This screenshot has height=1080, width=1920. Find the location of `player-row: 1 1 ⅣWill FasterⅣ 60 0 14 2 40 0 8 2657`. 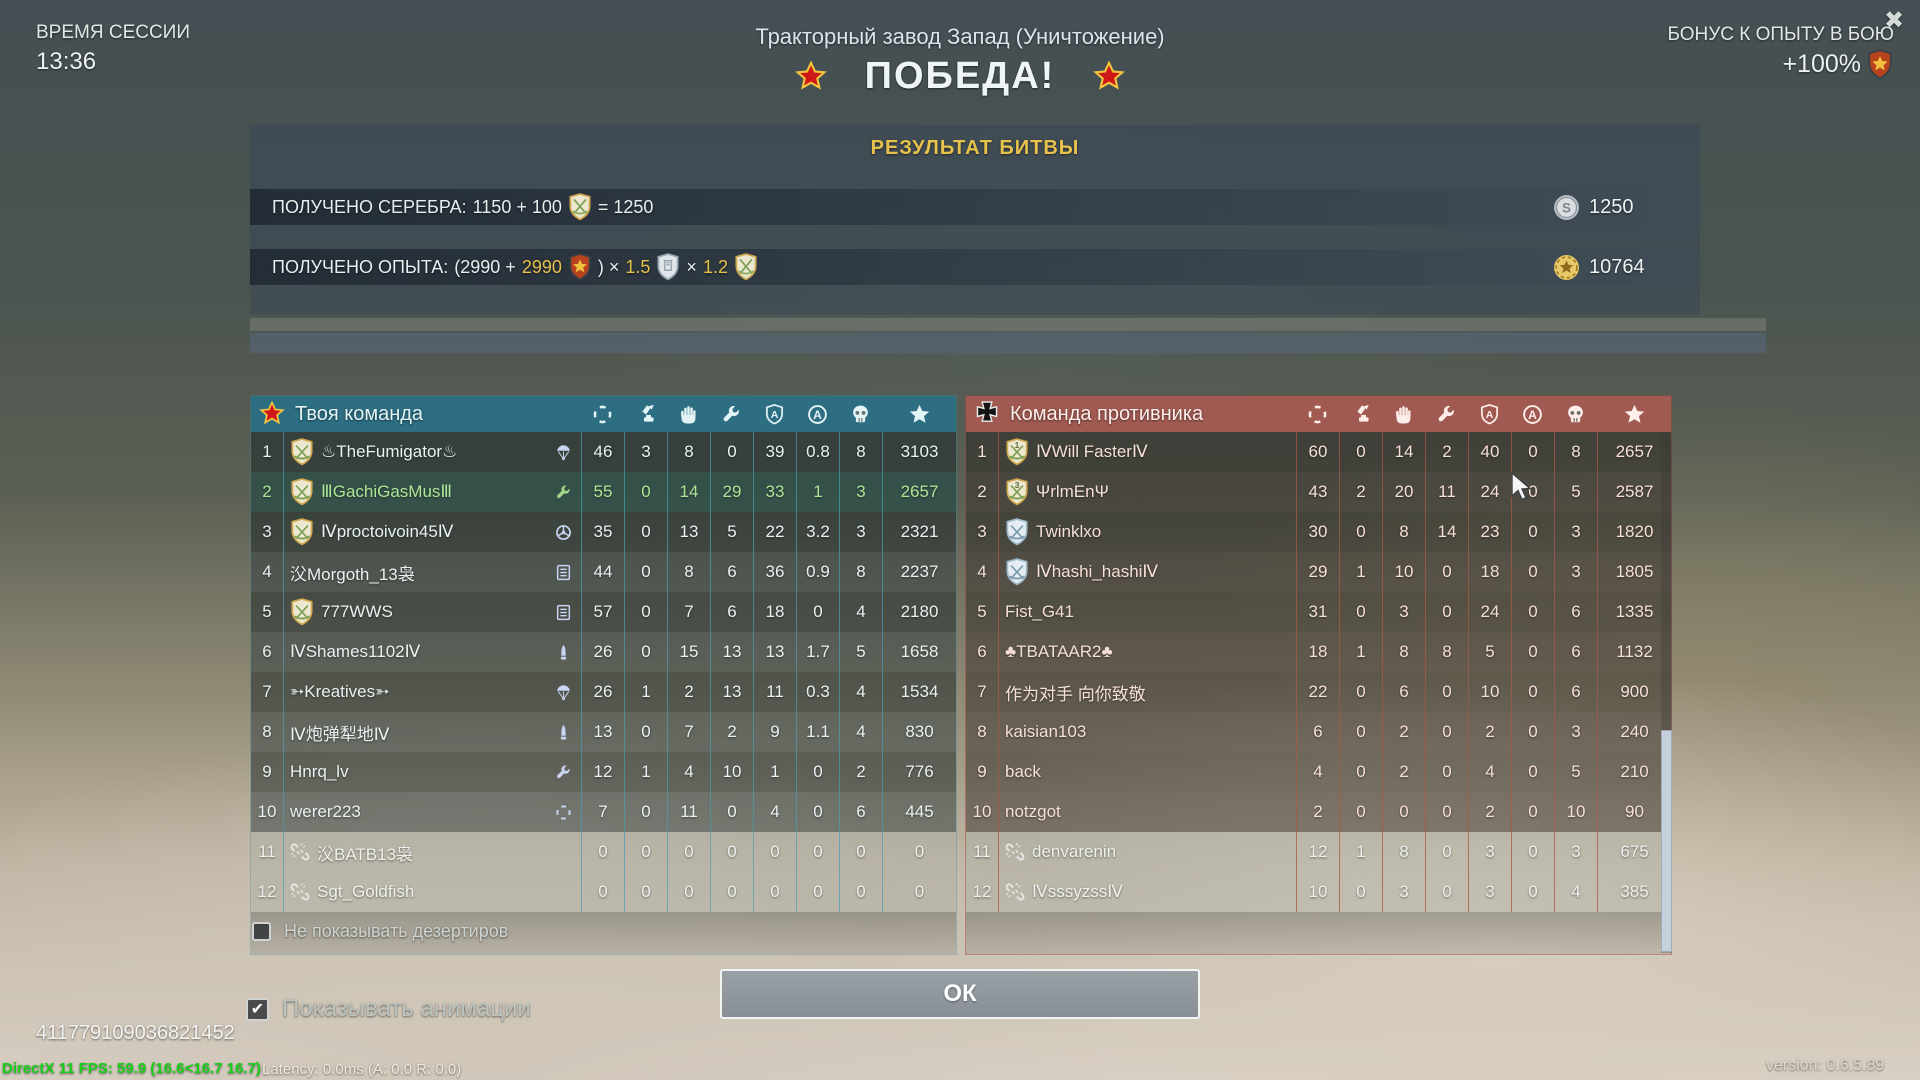

player-row: 1 1 ⅣWill FasterⅣ 60 0 14 2 40 0 8 2657 is located at coordinates (1318, 452).